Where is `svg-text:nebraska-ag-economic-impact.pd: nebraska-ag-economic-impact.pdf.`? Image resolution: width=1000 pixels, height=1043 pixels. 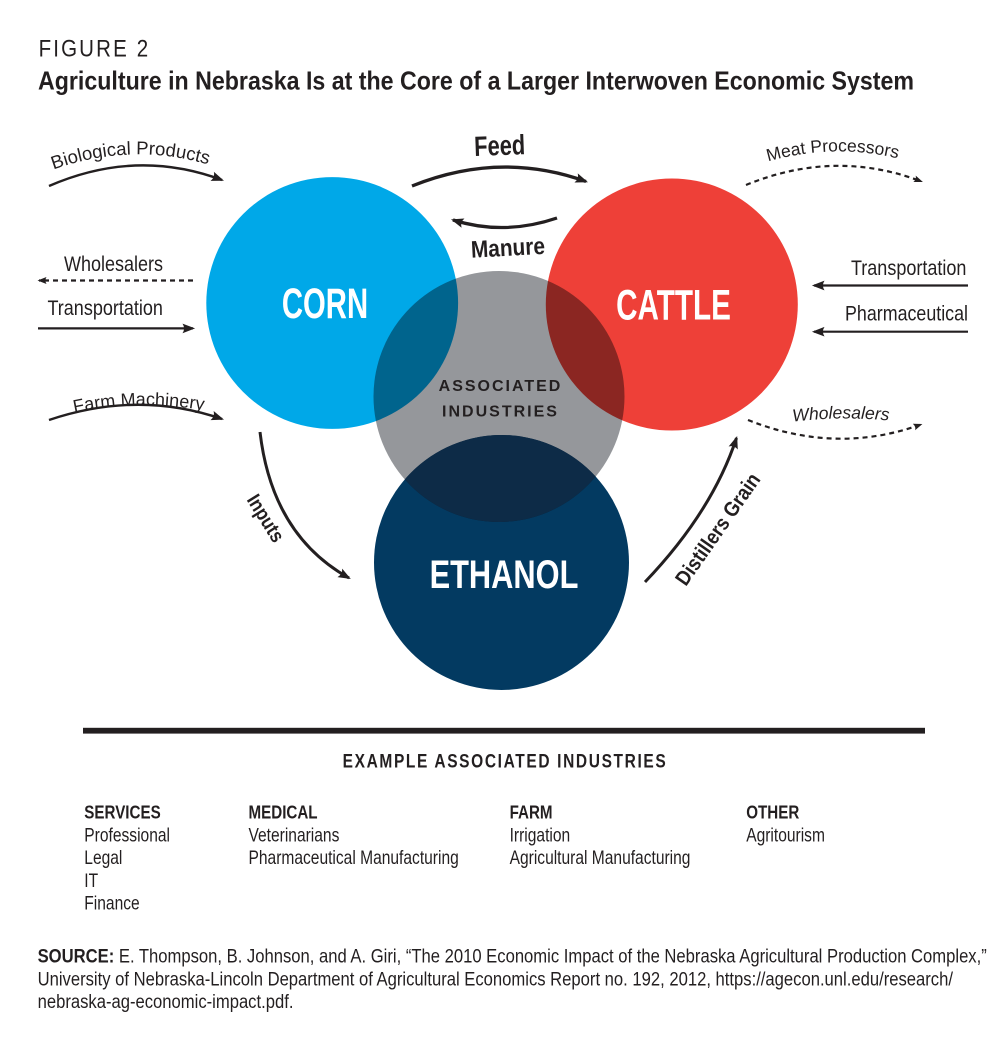 svg-text:nebraska-ag-economic-impact.pd: nebraska-ag-economic-impact.pdf. is located at coordinates (166, 1001).